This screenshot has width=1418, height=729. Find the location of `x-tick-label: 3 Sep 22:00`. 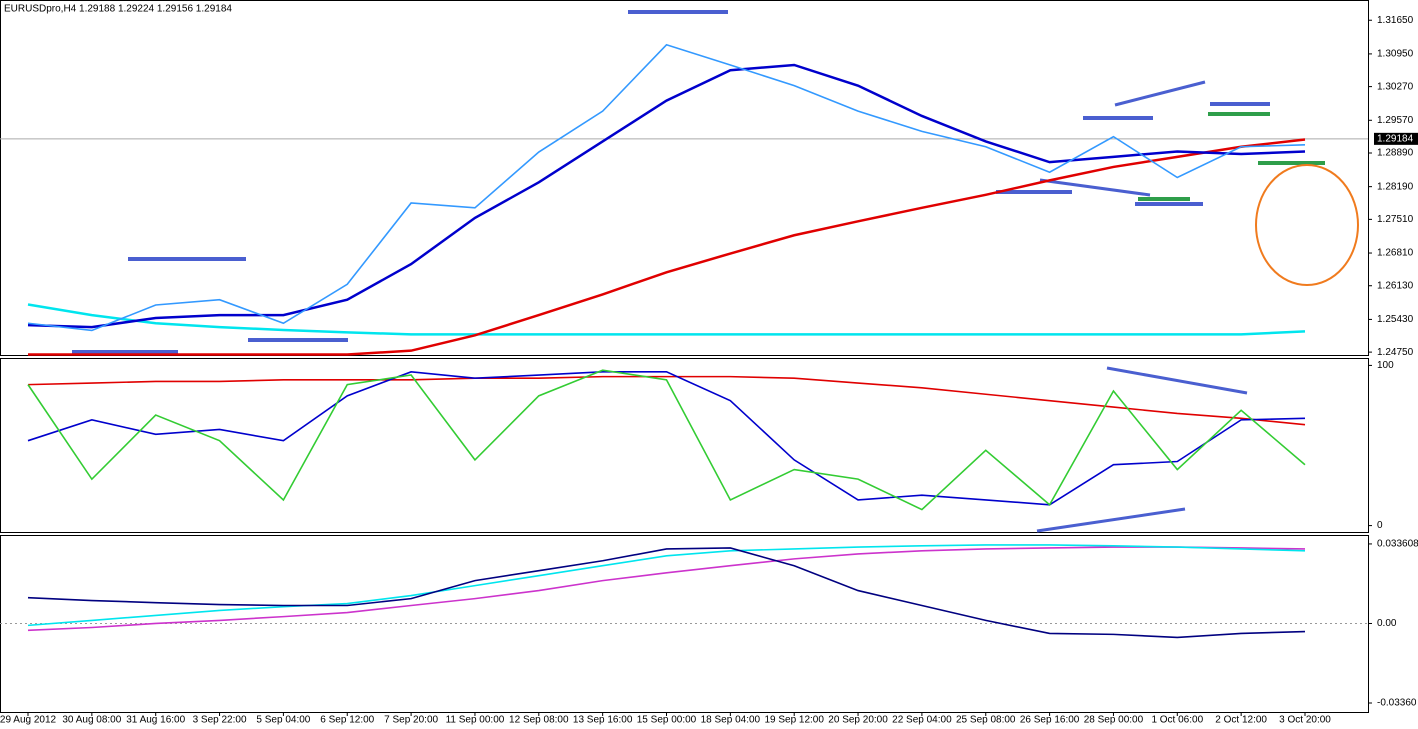

x-tick-label: 3 Sep 22:00 is located at coordinates (220, 720).